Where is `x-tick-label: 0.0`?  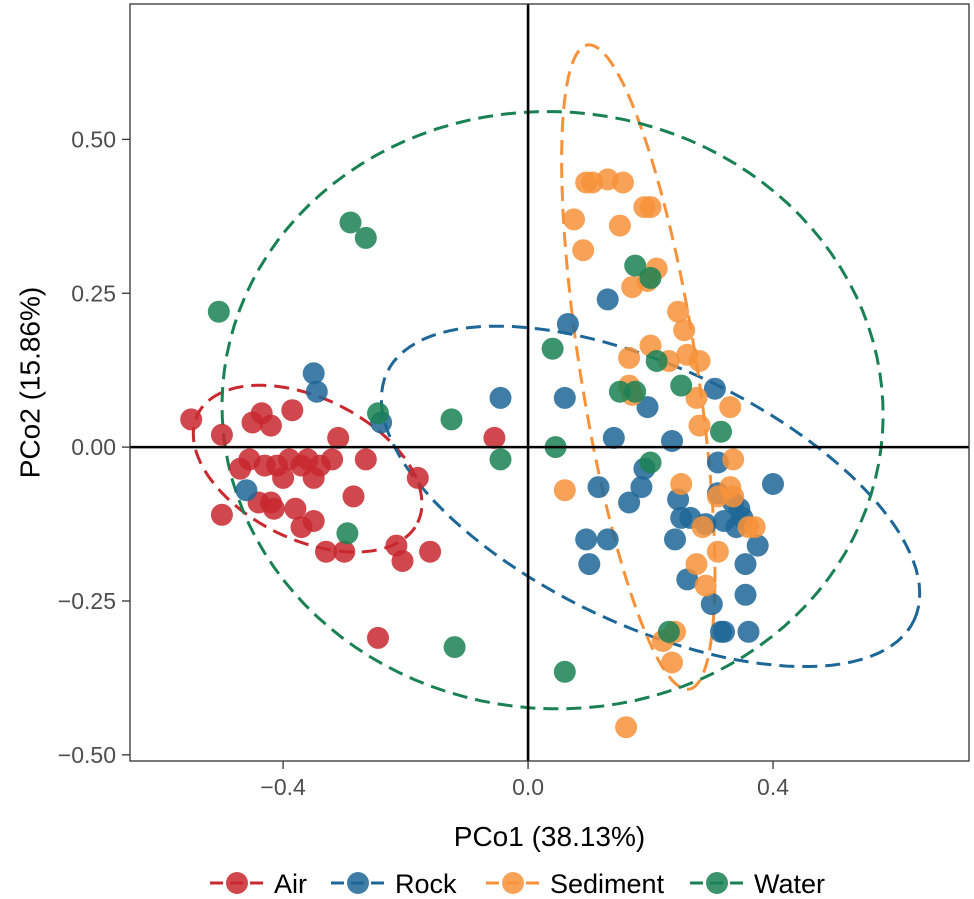 x-tick-label: 0.0 is located at coordinates (528, 787).